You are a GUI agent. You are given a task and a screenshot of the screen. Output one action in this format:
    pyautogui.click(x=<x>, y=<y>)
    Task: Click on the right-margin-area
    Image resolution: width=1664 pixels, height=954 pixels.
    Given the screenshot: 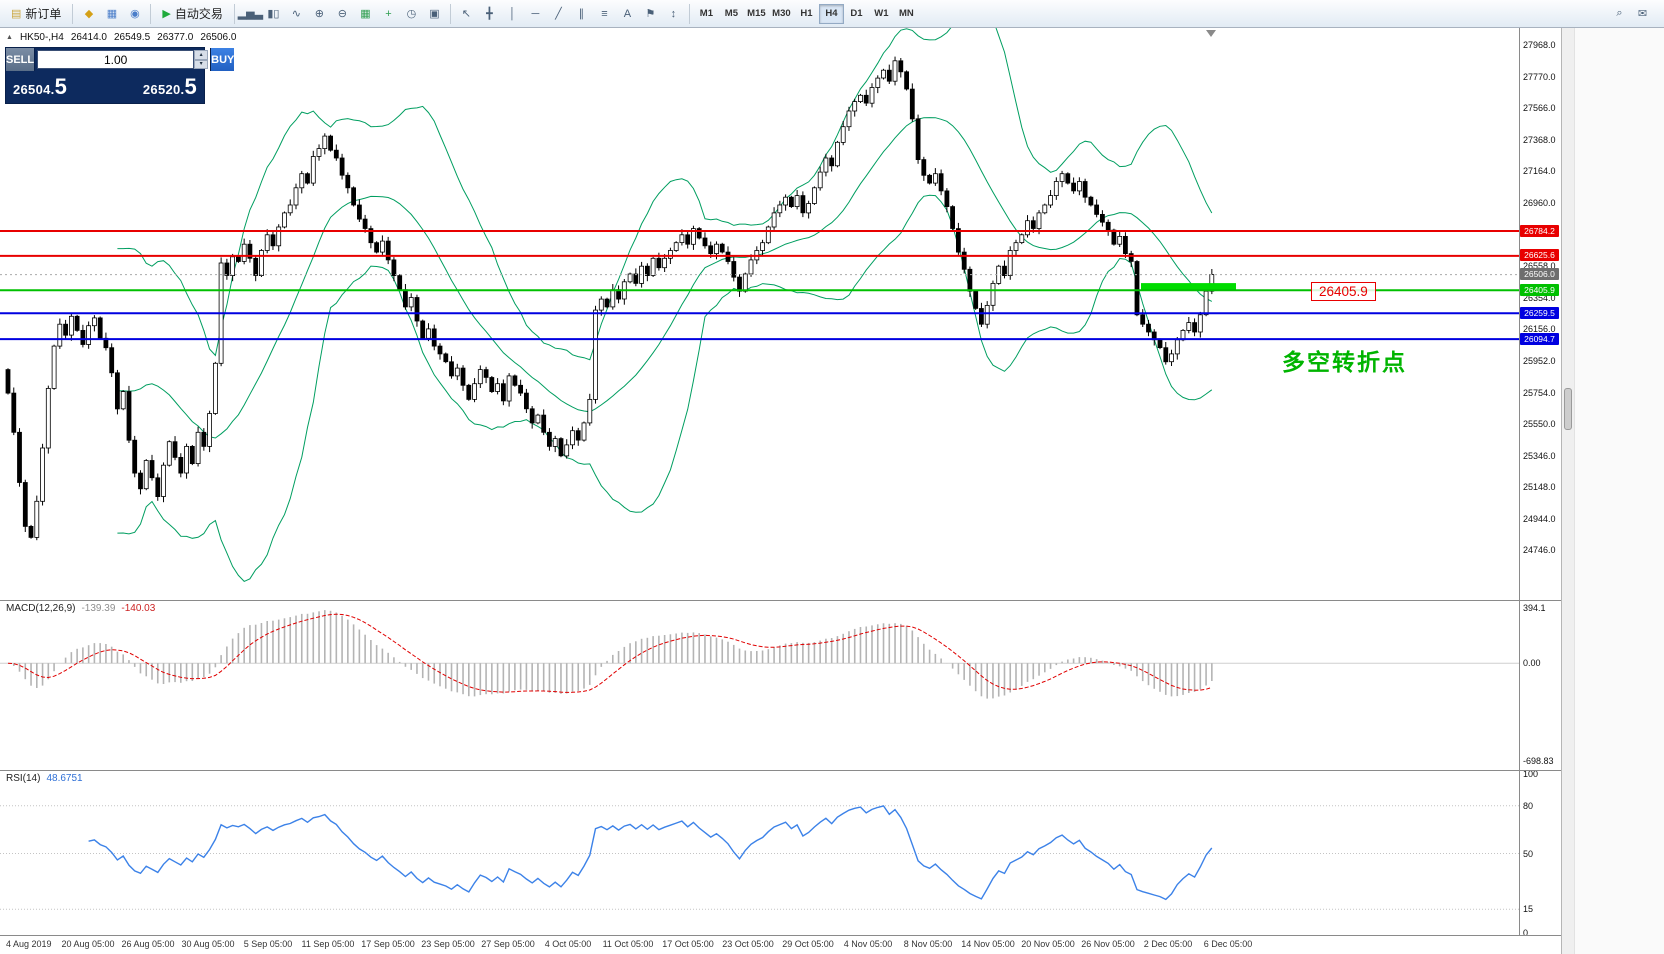 What is the action you would take?
    pyautogui.click(x=1619, y=491)
    